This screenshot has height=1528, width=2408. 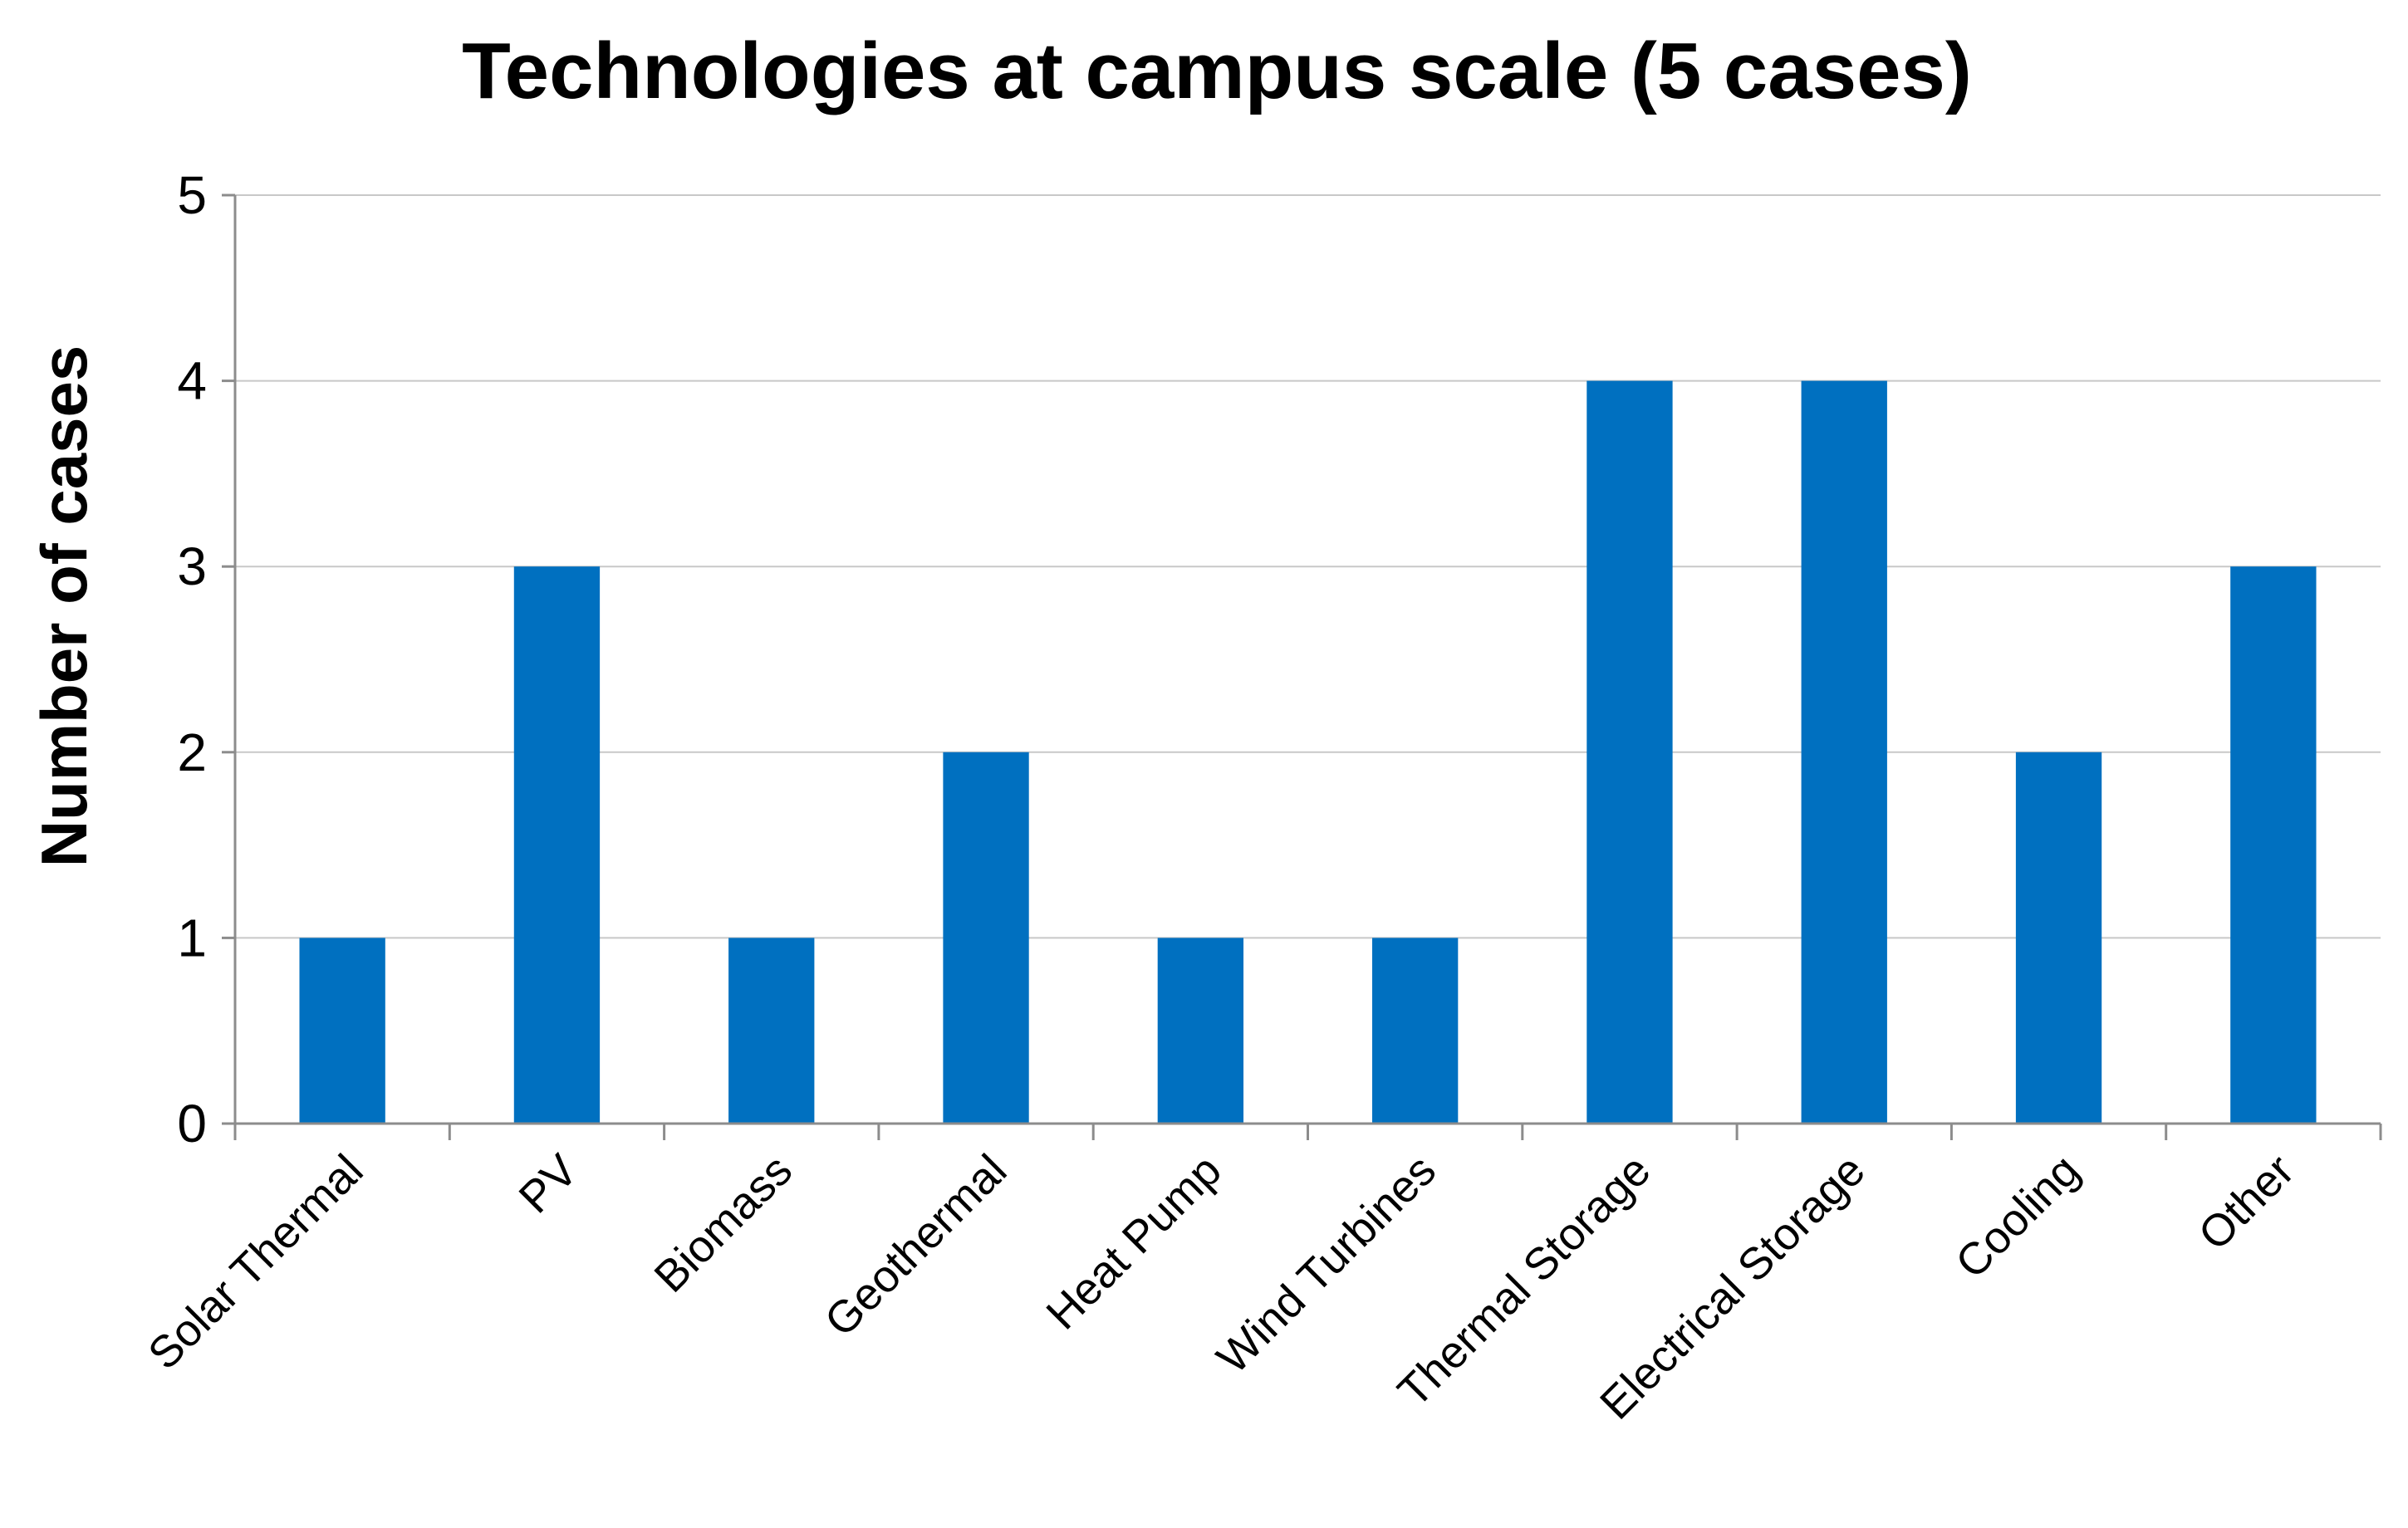 What do you see at coordinates (2246, 1202) in the screenshot?
I see `x-tick-label: Other` at bounding box center [2246, 1202].